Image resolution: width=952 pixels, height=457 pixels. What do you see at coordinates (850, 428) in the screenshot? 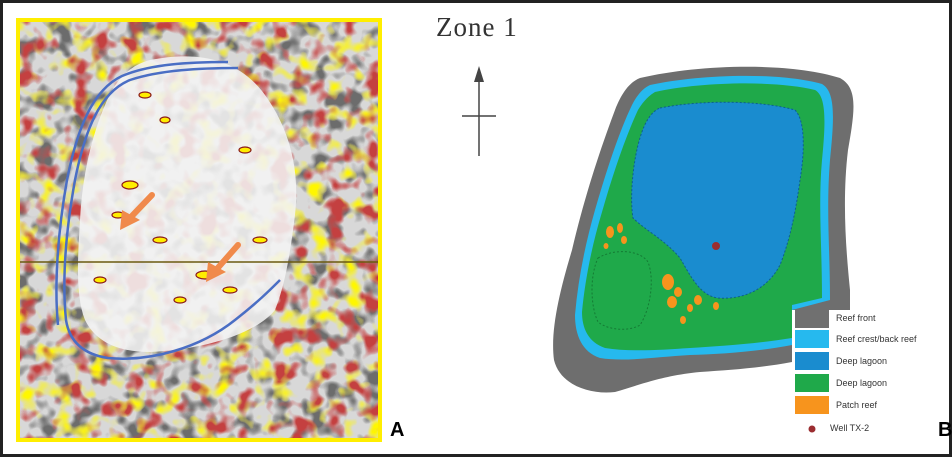
I see `legend-label-well: Well TX-2` at bounding box center [850, 428].